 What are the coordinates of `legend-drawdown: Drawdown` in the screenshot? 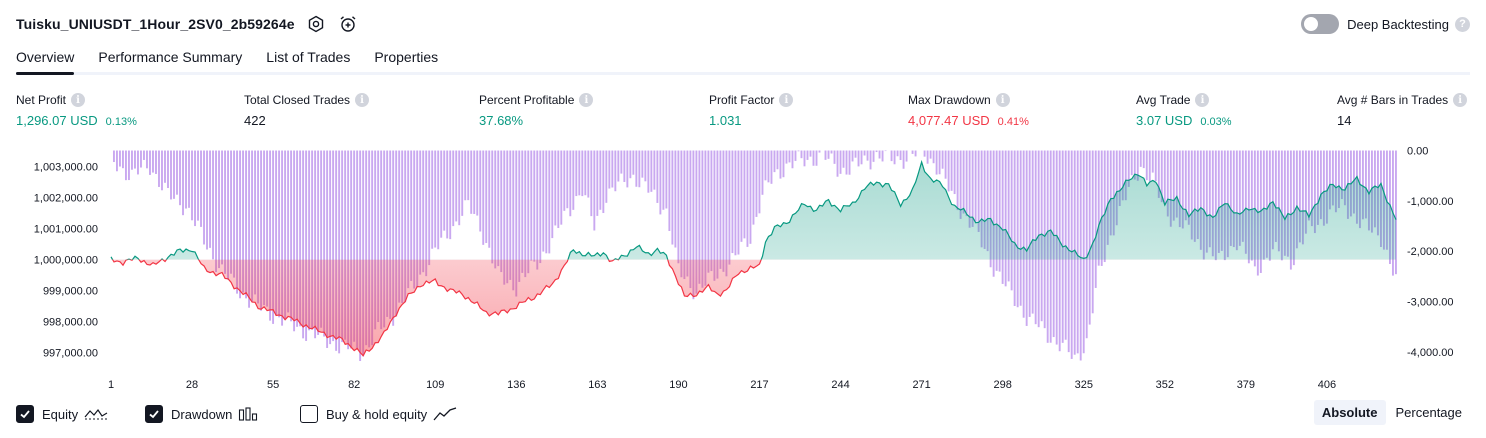 It's located at (201, 414).